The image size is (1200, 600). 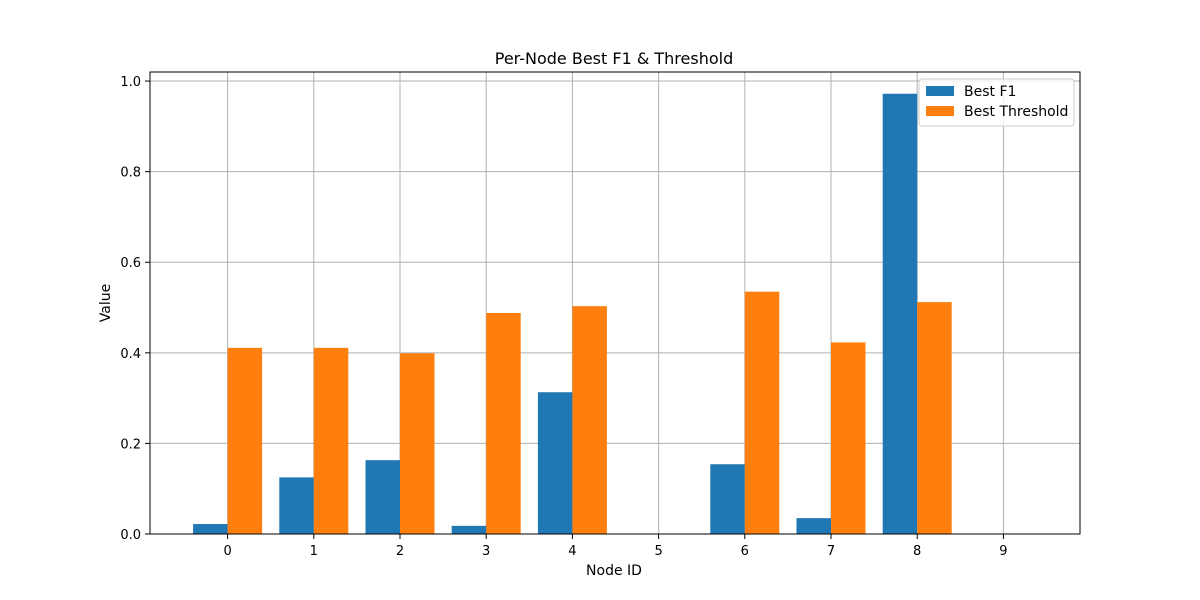 I want to click on legend-label-best-threshold: Best Threshold, so click(x=1016, y=112).